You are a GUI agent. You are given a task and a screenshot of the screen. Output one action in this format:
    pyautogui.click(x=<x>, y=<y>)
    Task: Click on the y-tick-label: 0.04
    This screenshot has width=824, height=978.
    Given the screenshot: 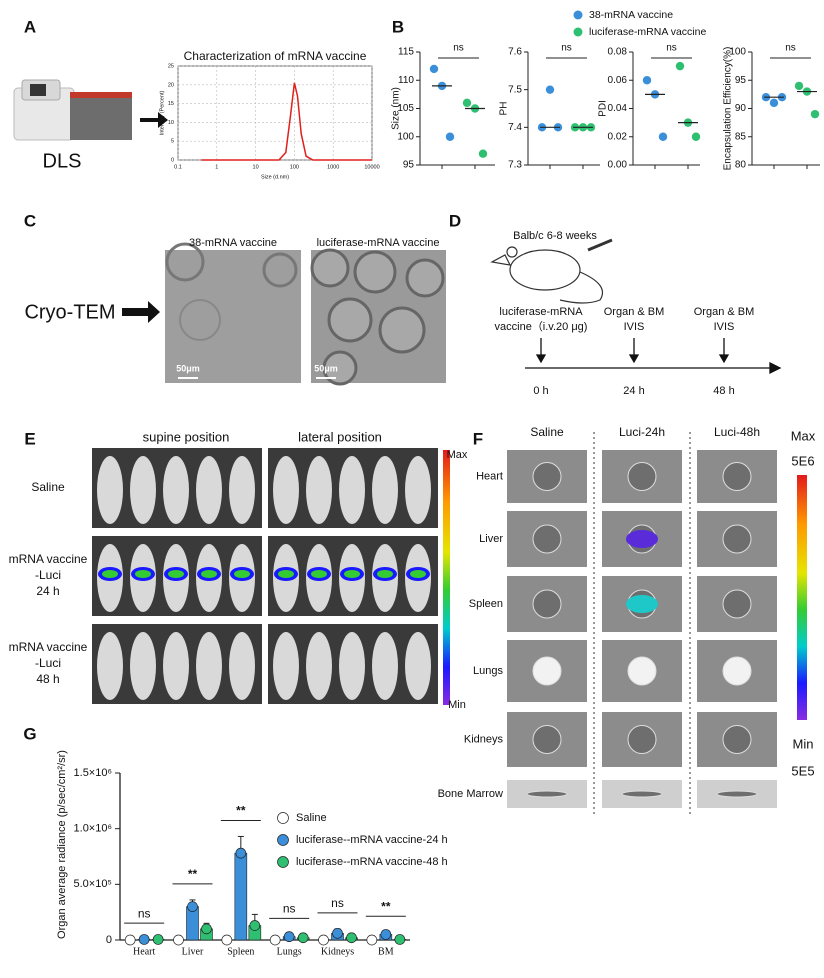 What is the action you would take?
    pyautogui.click(x=618, y=108)
    